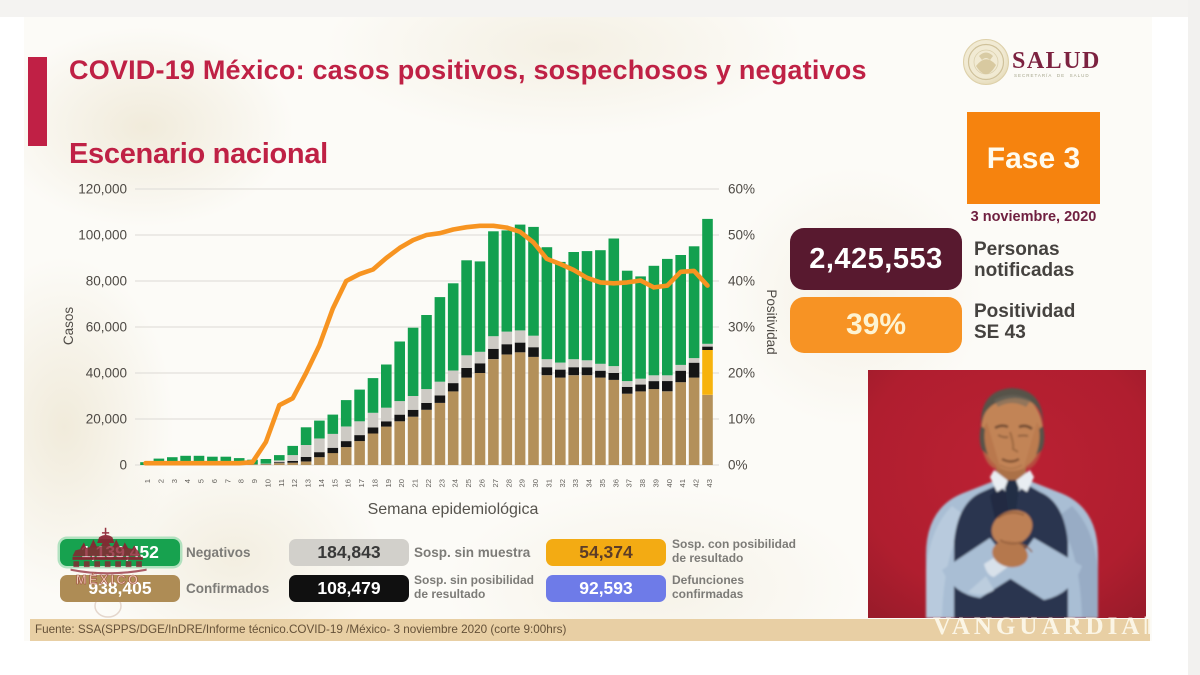 The height and width of the screenshot is (675, 1200). What do you see at coordinates (741, 327) in the screenshot?
I see `svg-text: 30%` at bounding box center [741, 327].